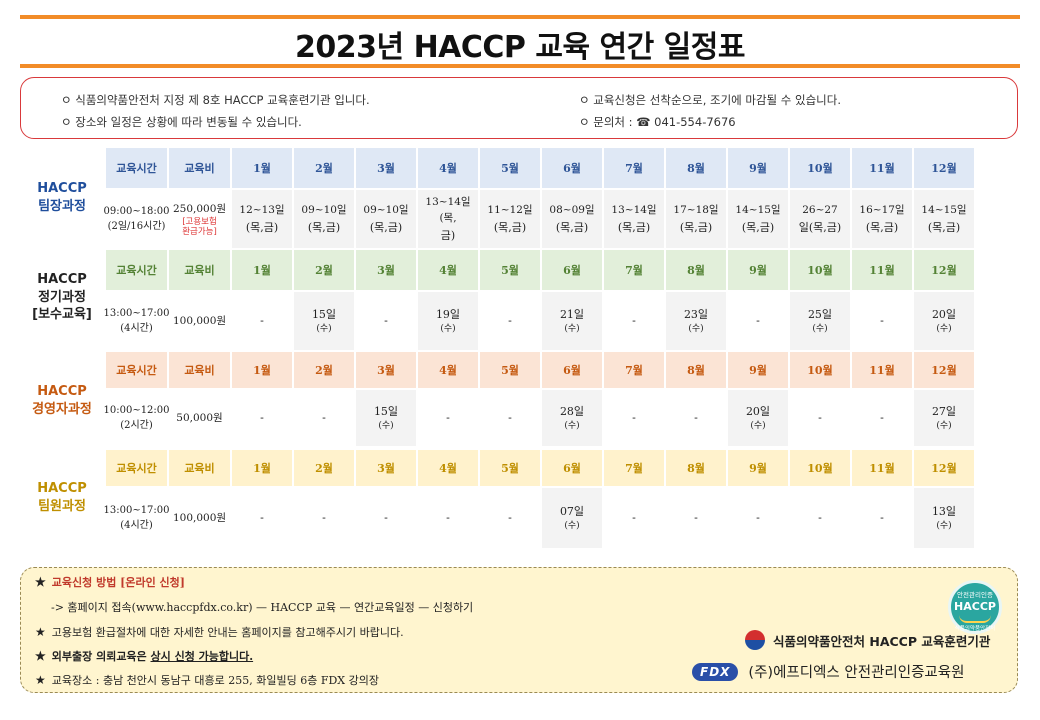 This screenshot has height=720, width=1040. What do you see at coordinates (448, 370) in the screenshot?
I see `header-month: 4월` at bounding box center [448, 370].